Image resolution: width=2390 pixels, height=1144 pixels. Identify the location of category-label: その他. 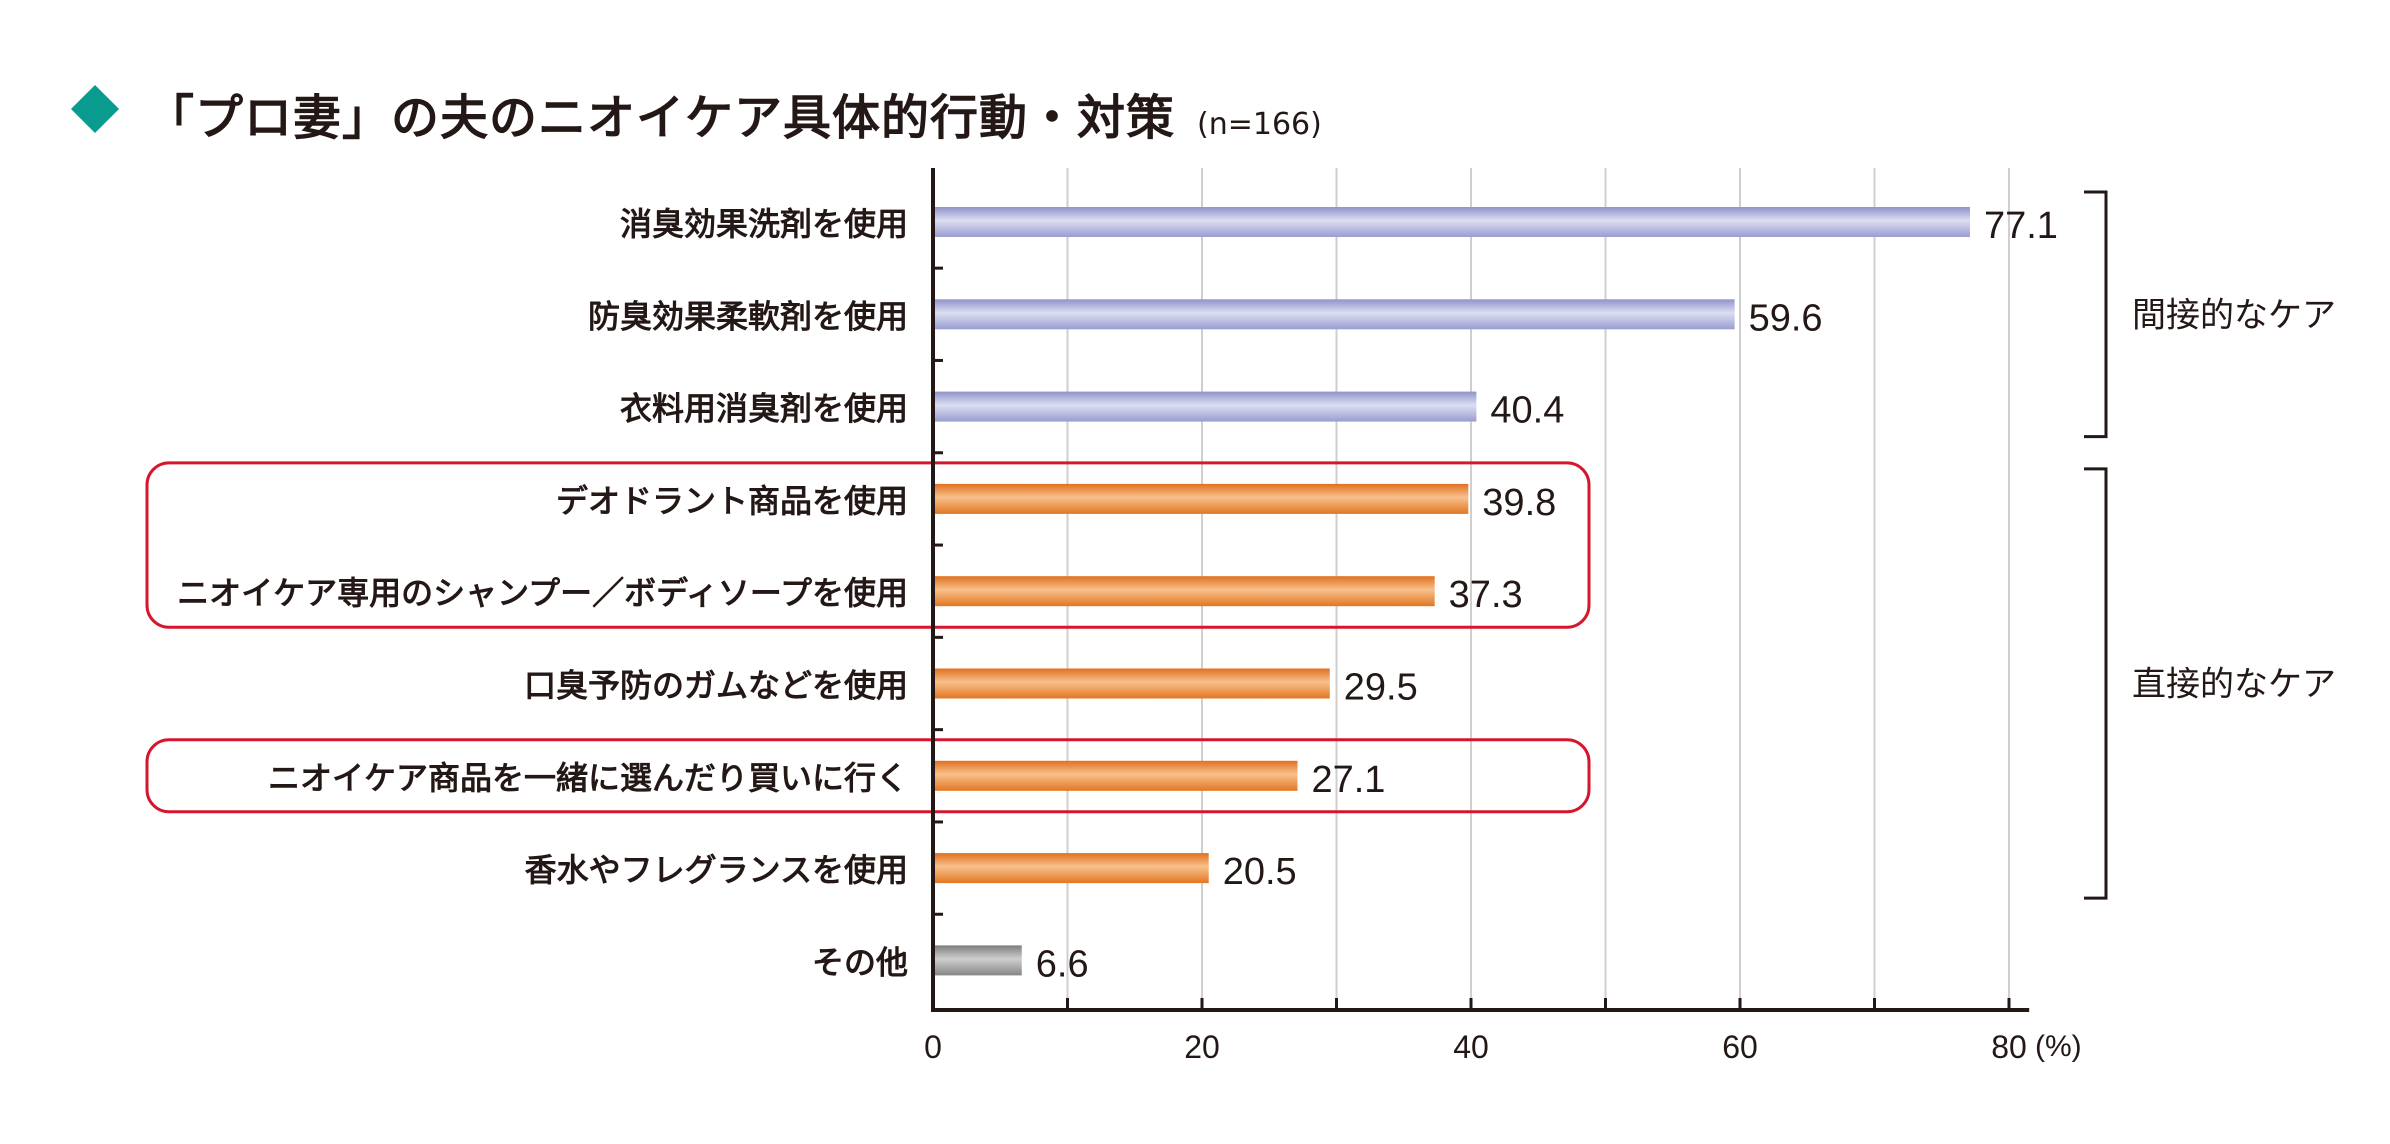
(860, 962).